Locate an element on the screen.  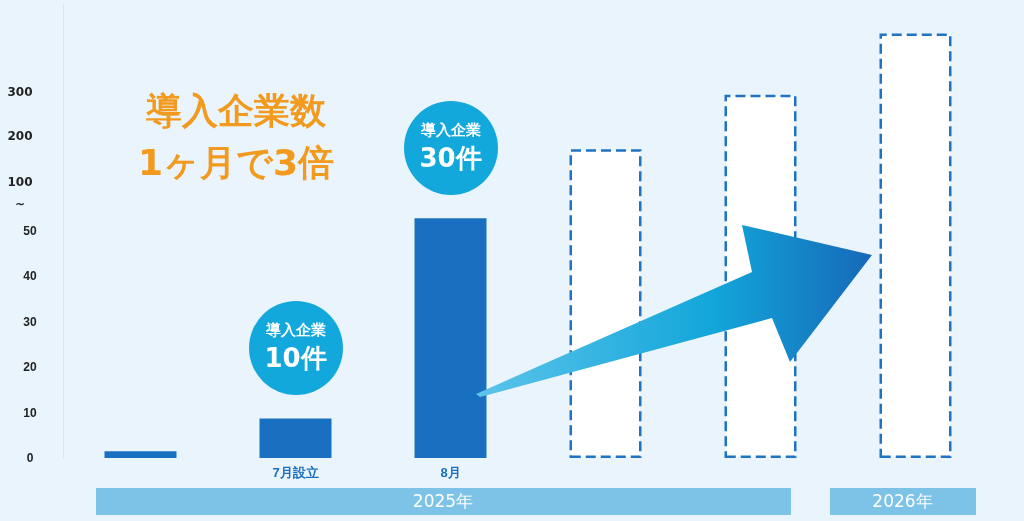
annotation: 導入企業 30件 is located at coordinates (450, 147).